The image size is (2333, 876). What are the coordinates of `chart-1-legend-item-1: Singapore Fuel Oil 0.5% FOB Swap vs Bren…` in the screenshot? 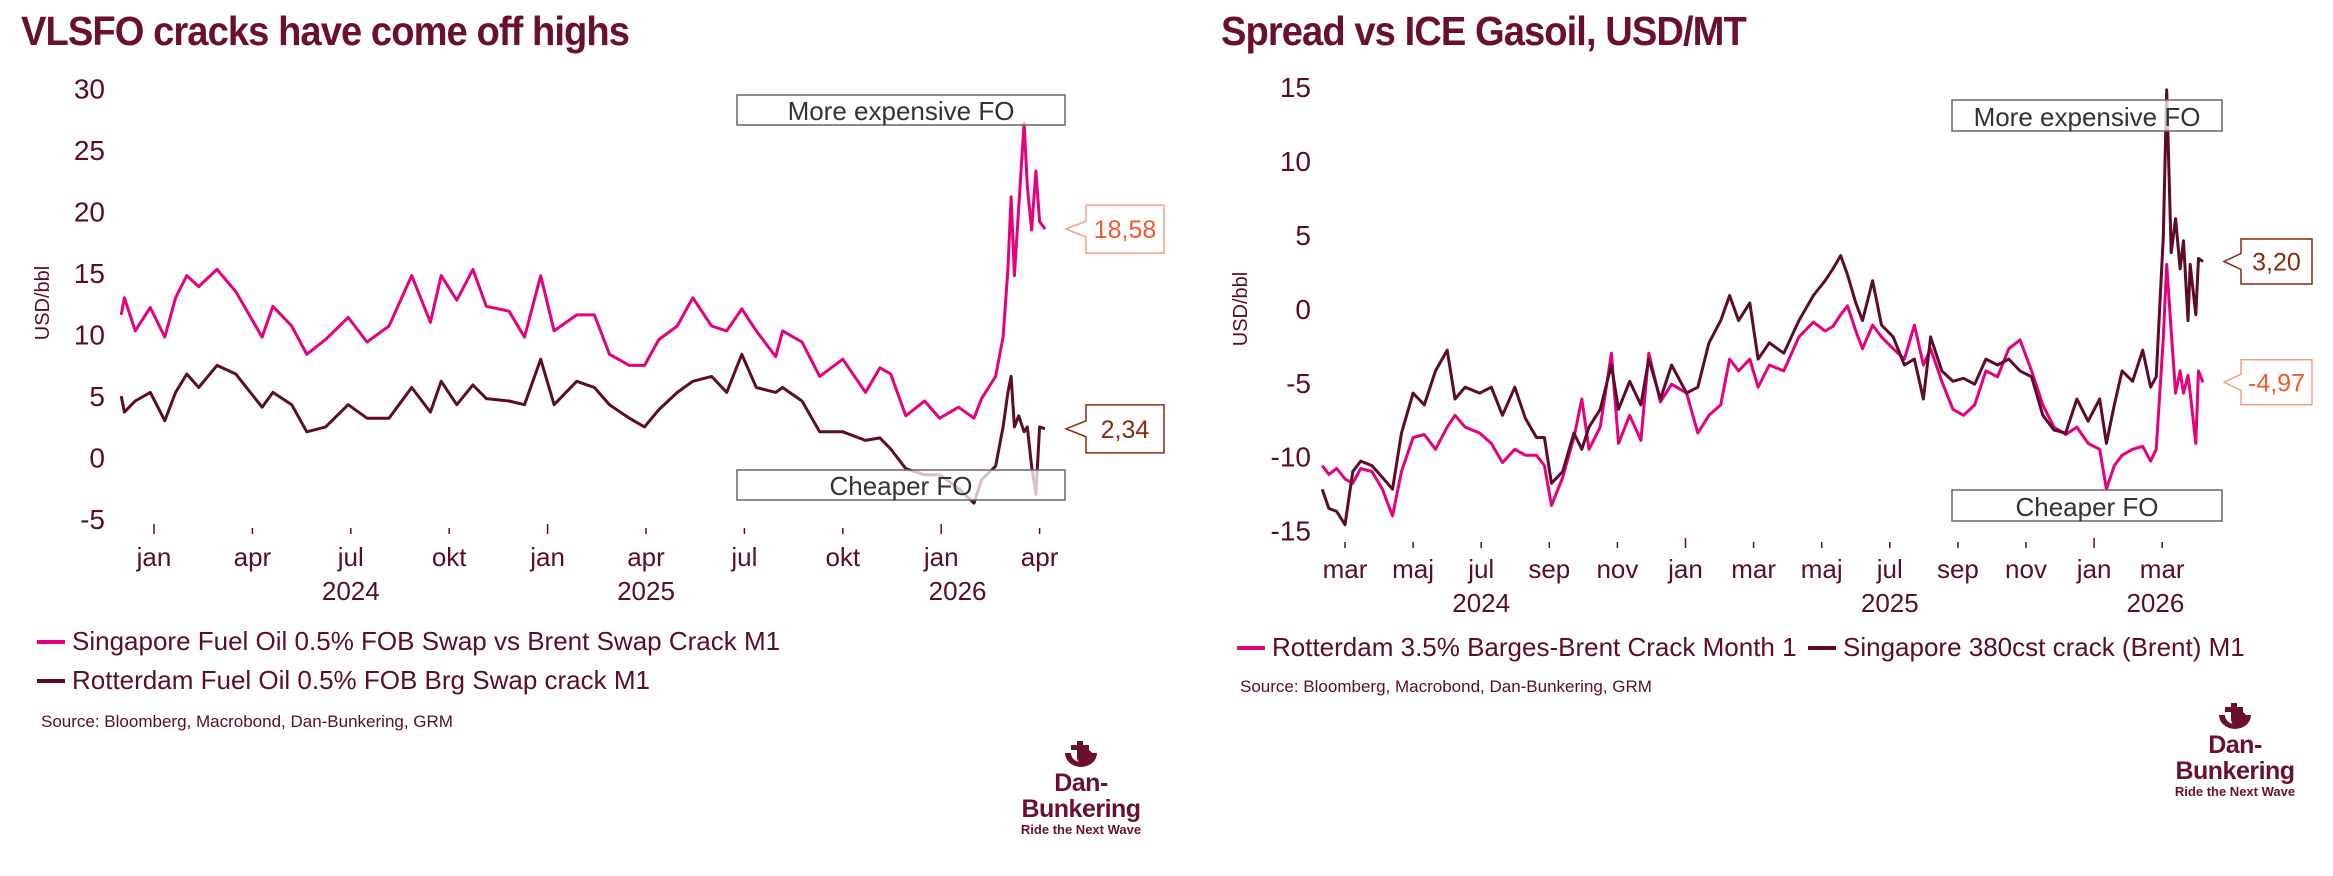 It's located at (408, 641).